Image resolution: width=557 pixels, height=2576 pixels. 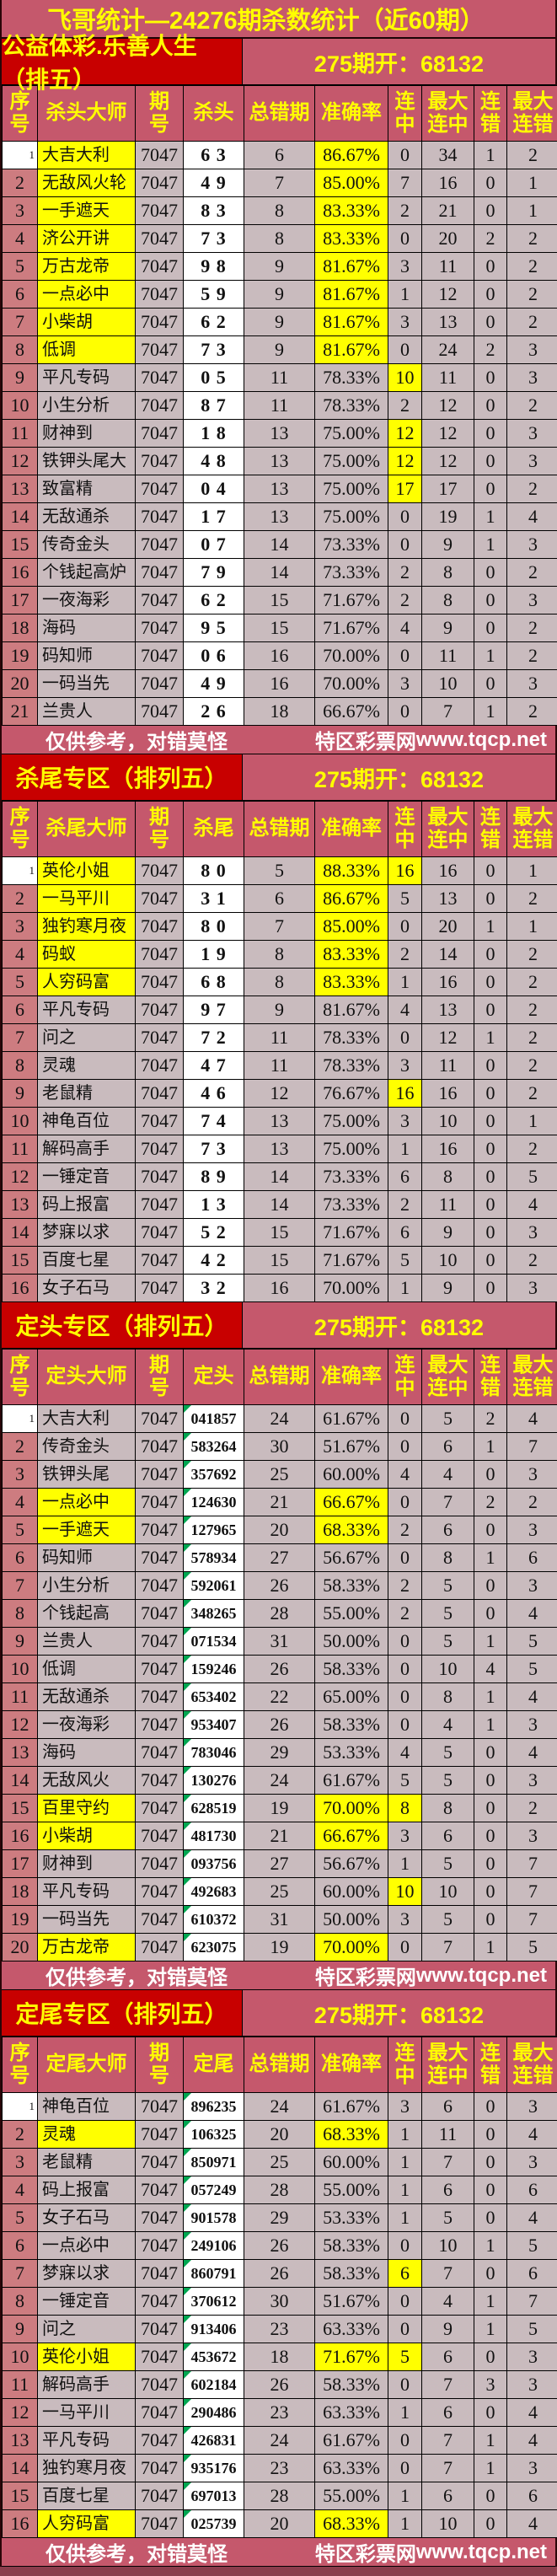 I want to click on accuracy-cell: 88.33%, so click(x=351, y=870).